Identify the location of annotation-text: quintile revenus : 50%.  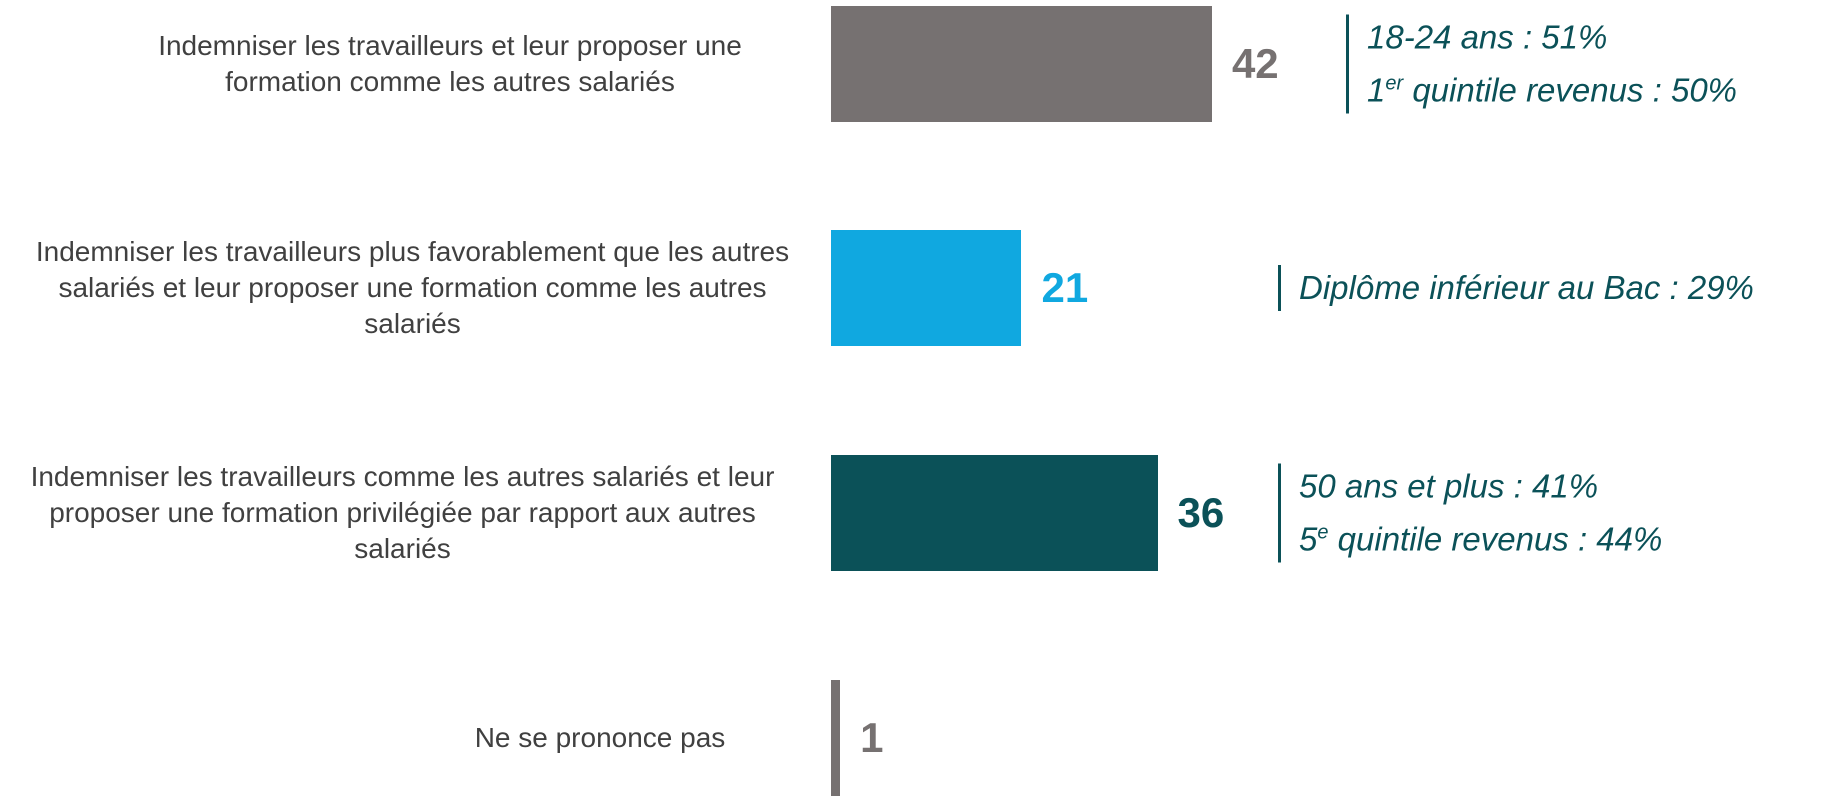
(1570, 90).